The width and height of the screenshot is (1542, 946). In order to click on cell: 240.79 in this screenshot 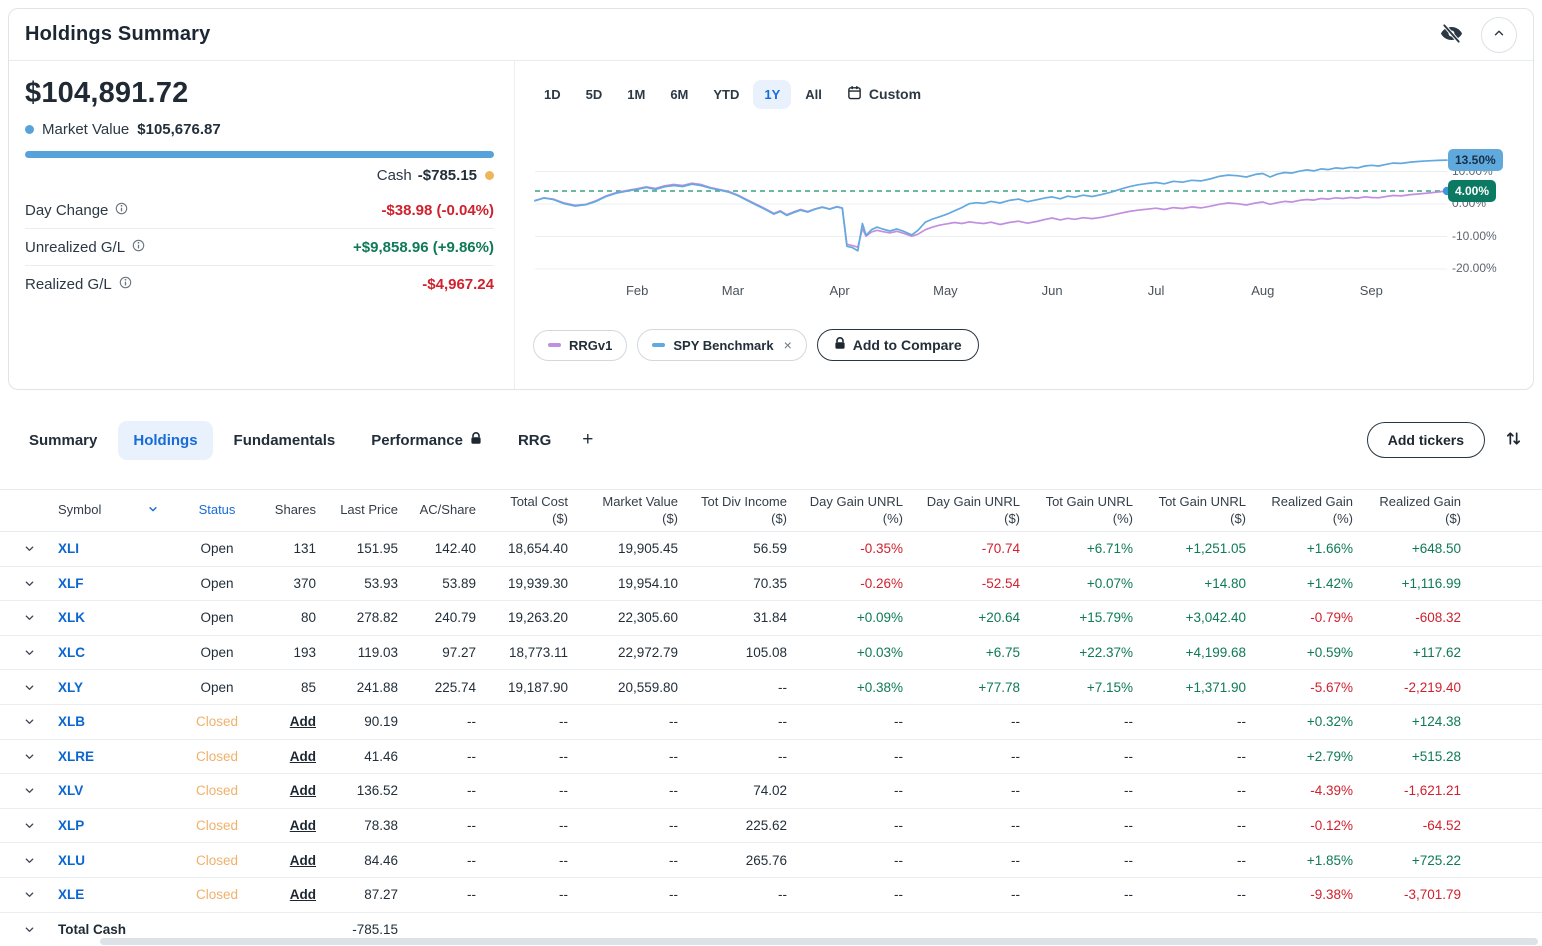, I will do `click(455, 618)`.